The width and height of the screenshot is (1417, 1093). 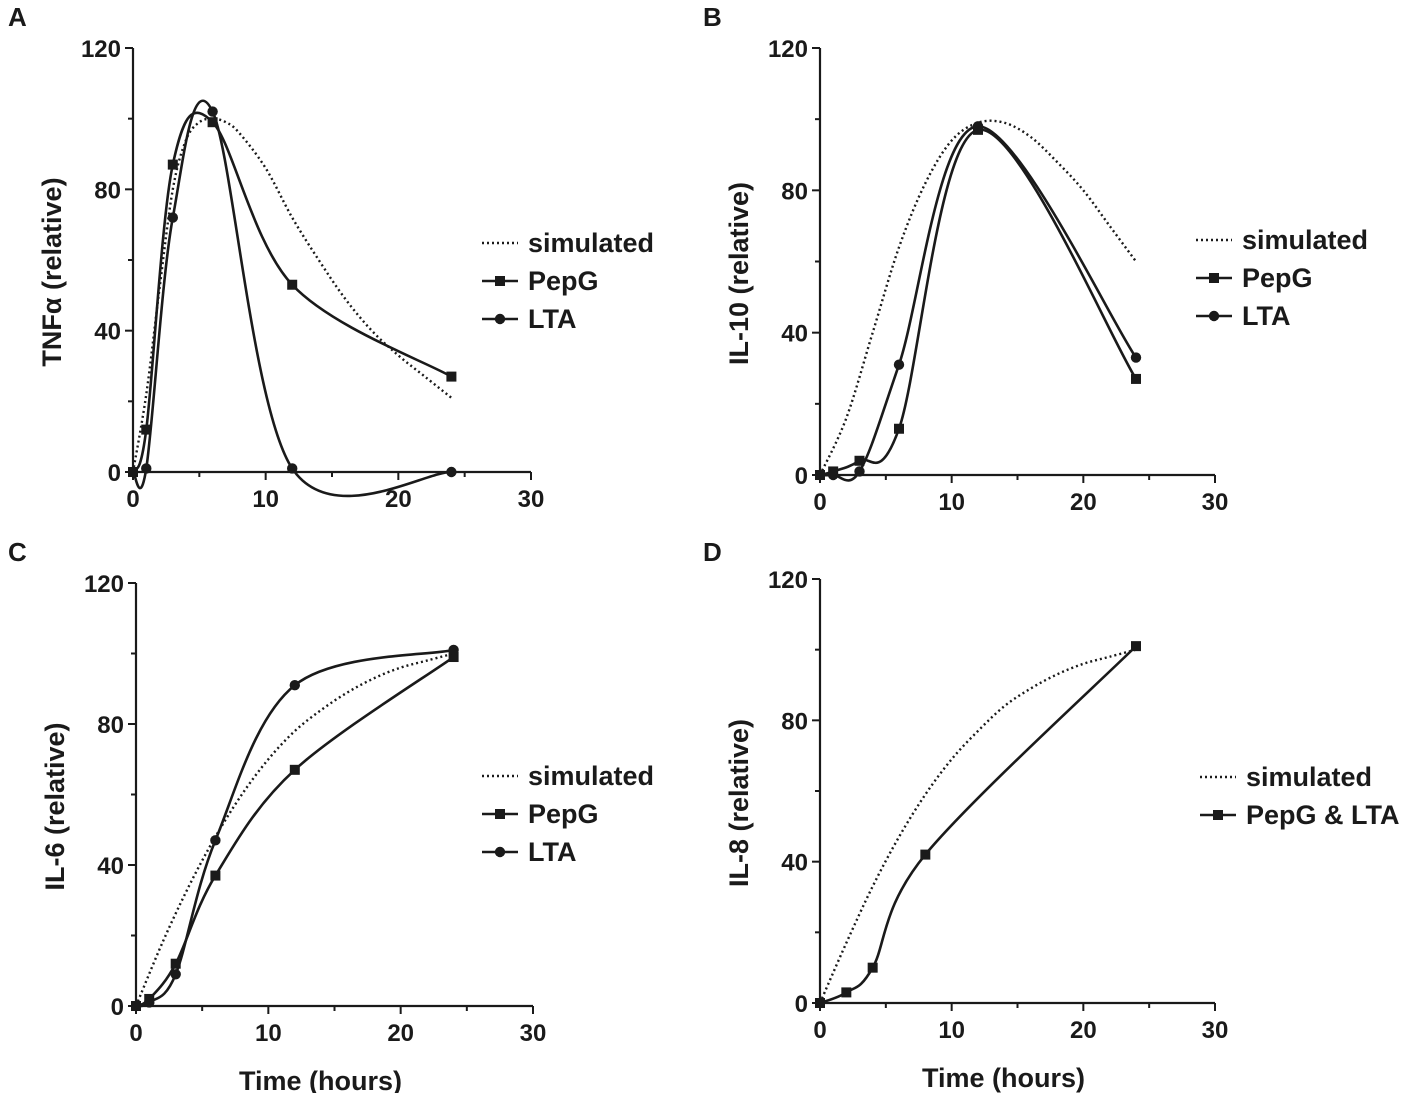 I want to click on series-pepg-lta, so click(x=978, y=824).